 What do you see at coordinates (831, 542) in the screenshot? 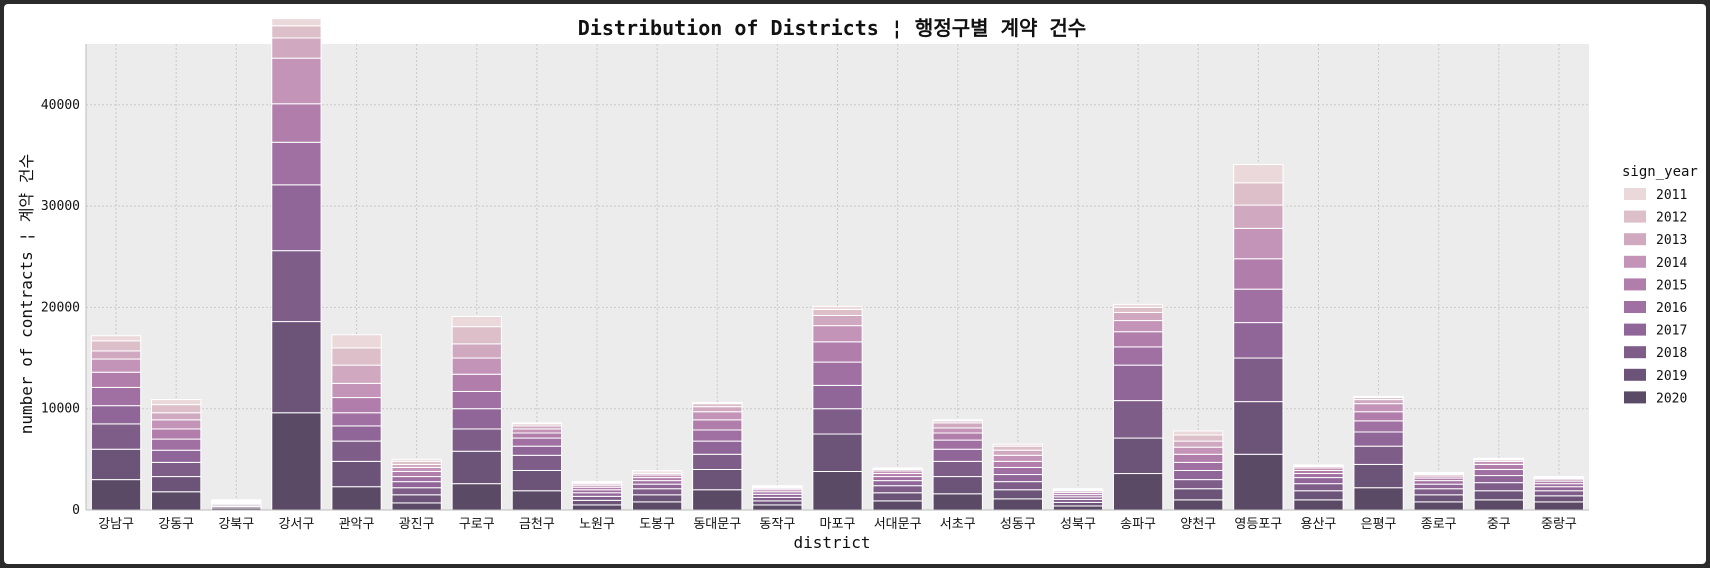
I see `x-axis-label: district` at bounding box center [831, 542].